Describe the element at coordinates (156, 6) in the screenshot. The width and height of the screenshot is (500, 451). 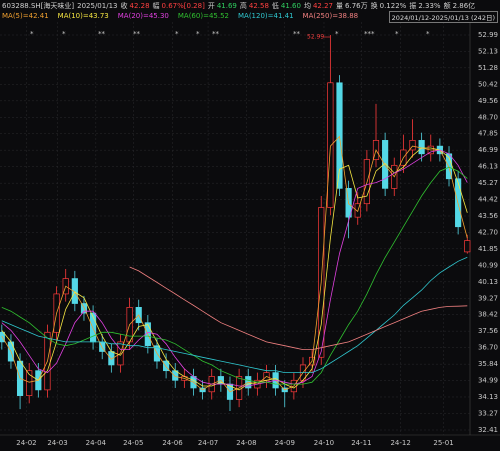
I see `quote-label: 幅` at that location.